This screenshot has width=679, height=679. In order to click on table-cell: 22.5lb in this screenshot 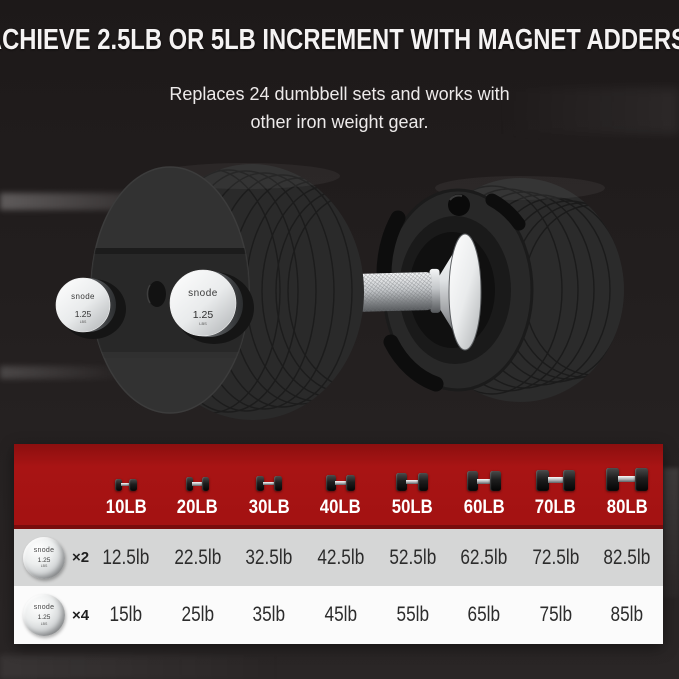, I will do `click(197, 557)`.